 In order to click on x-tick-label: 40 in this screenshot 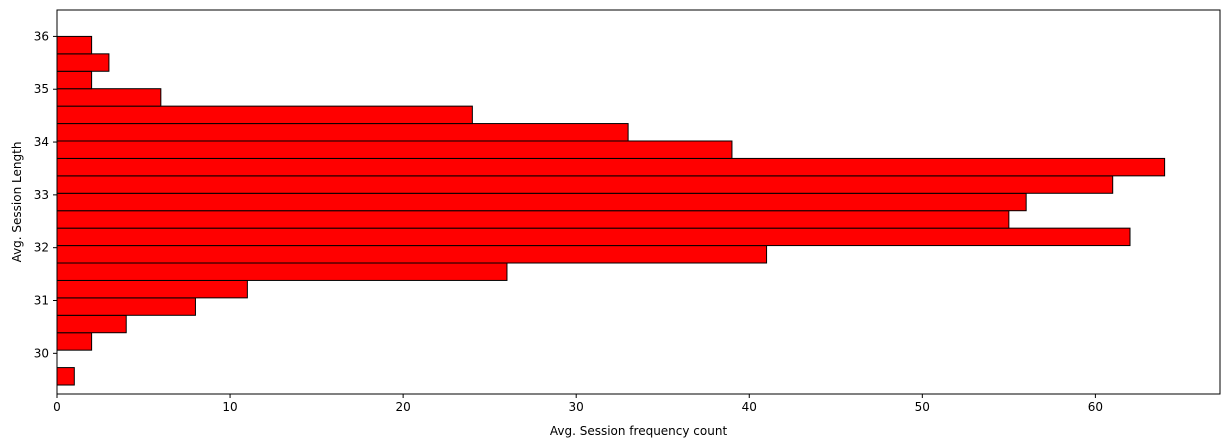, I will do `click(749, 407)`.